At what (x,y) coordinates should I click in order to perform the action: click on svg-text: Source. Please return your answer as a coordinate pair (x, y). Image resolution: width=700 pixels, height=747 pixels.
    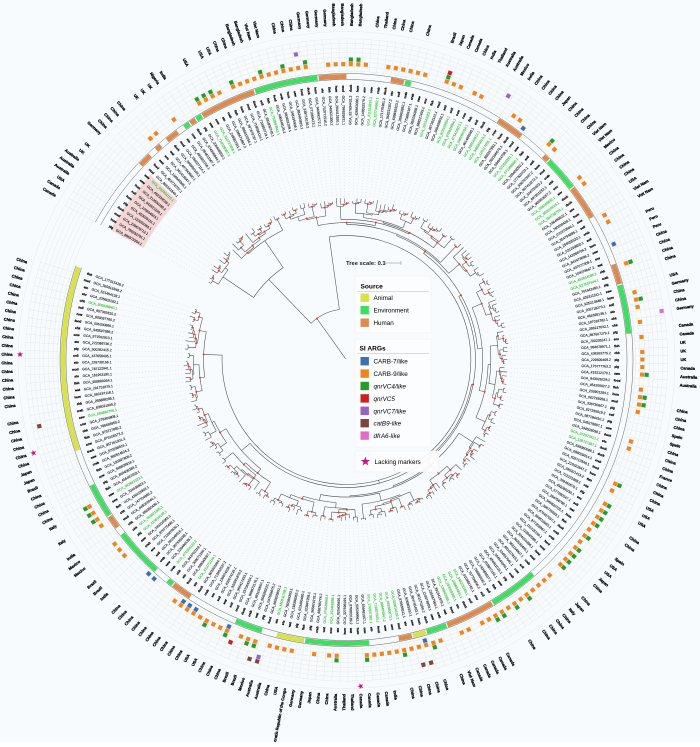
    Looking at the image, I should click on (372, 287).